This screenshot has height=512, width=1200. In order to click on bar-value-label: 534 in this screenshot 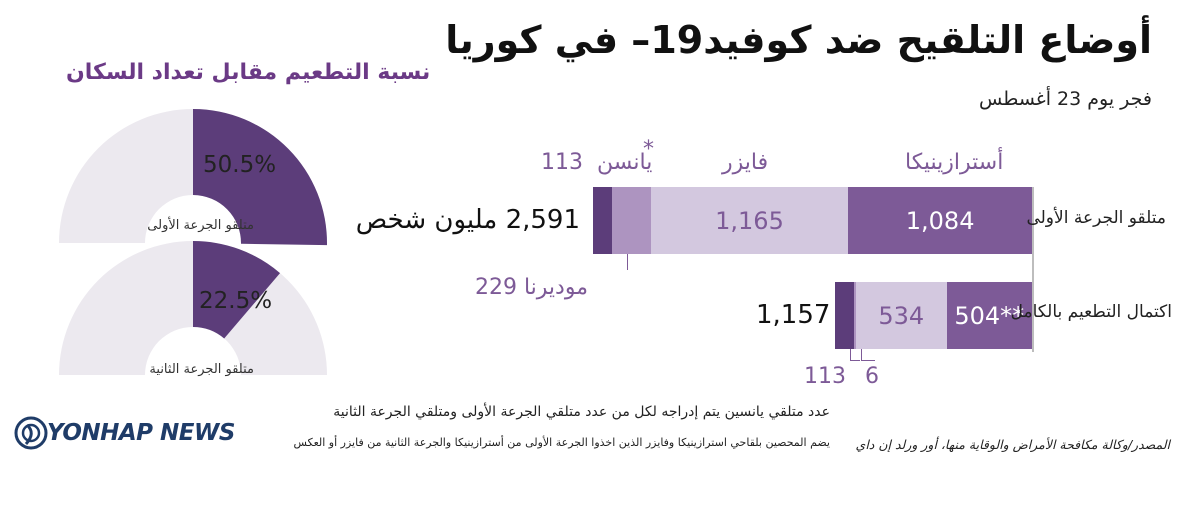, I will do `click(901, 315)`.